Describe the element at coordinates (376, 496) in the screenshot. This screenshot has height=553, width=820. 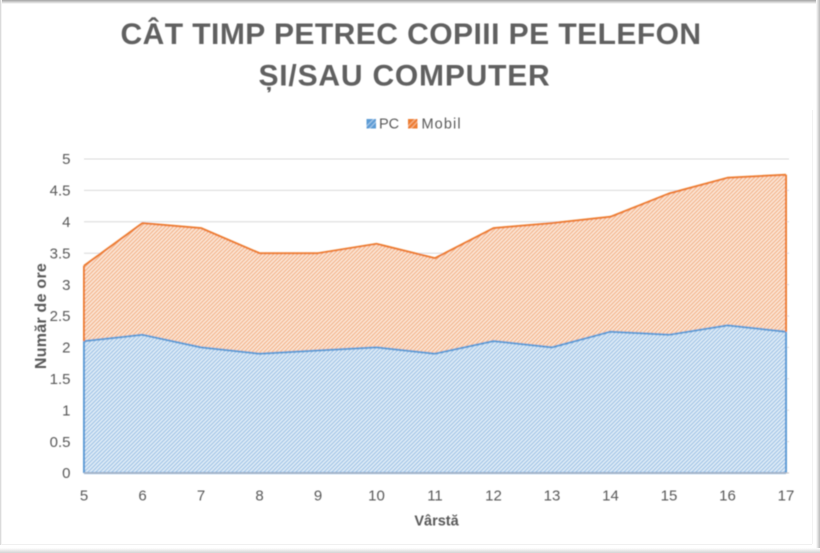
I see `svg-text: 10` at that location.